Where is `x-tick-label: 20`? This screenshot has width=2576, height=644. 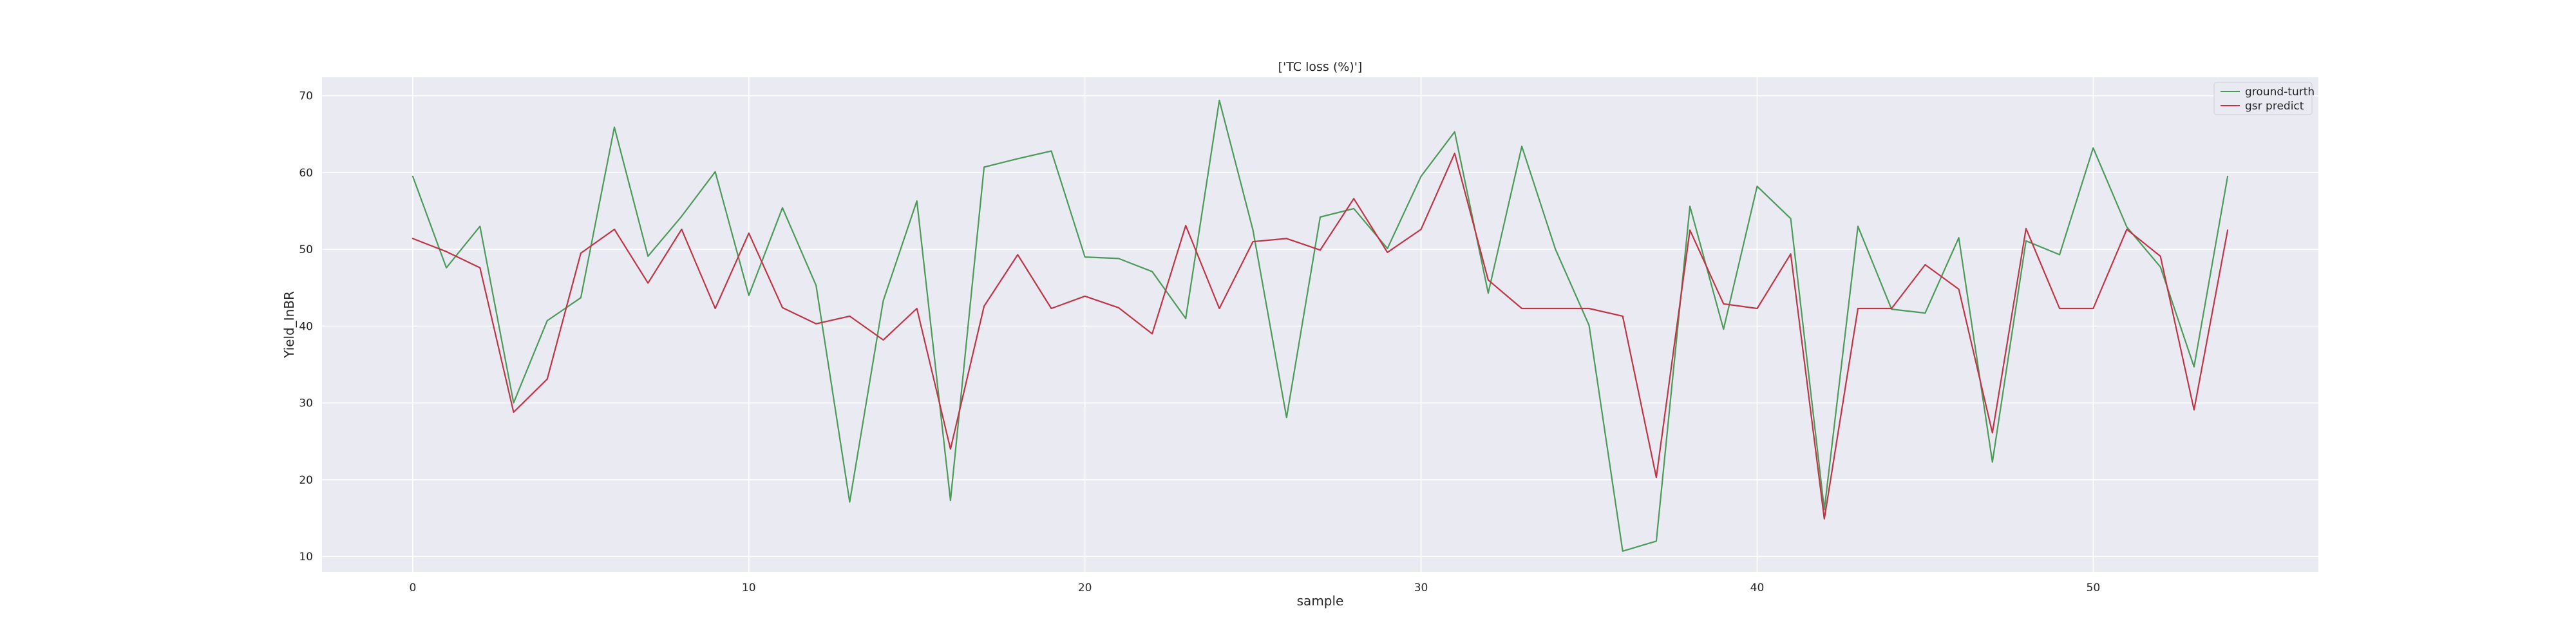 x-tick-label: 20 is located at coordinates (1085, 588).